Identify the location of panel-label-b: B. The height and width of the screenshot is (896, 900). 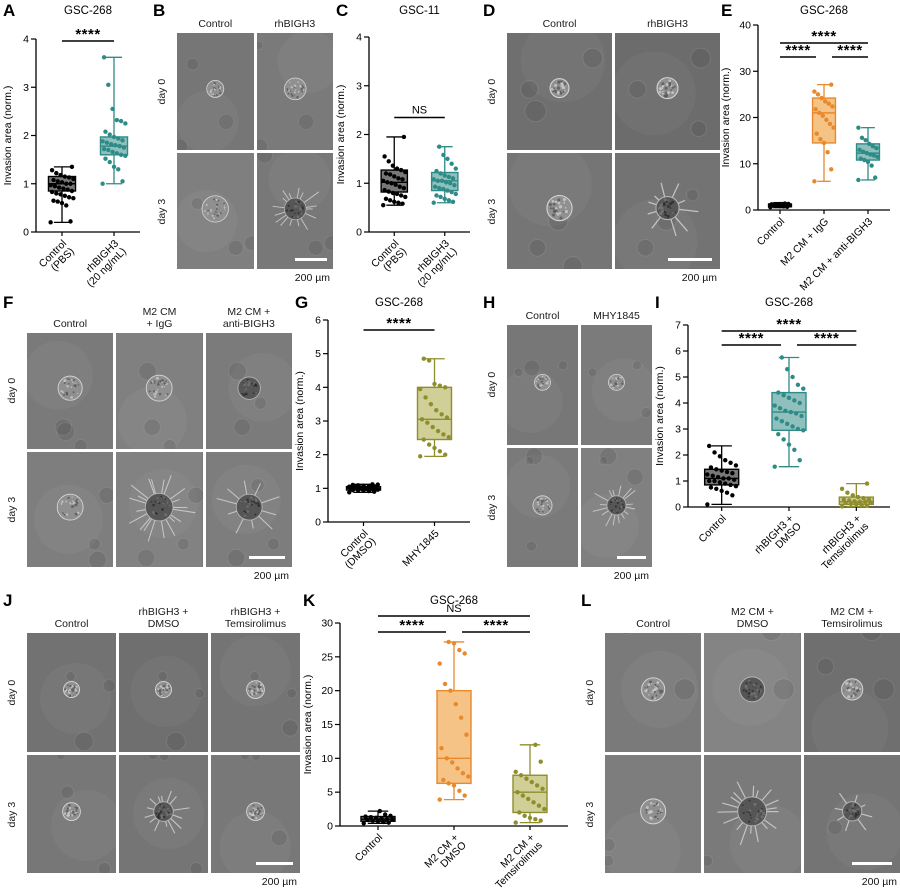
(159, 10).